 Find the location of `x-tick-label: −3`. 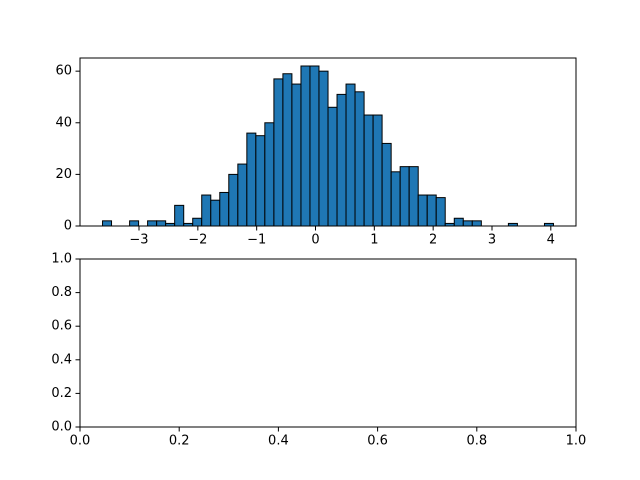

x-tick-label: −3 is located at coordinates (138, 240).